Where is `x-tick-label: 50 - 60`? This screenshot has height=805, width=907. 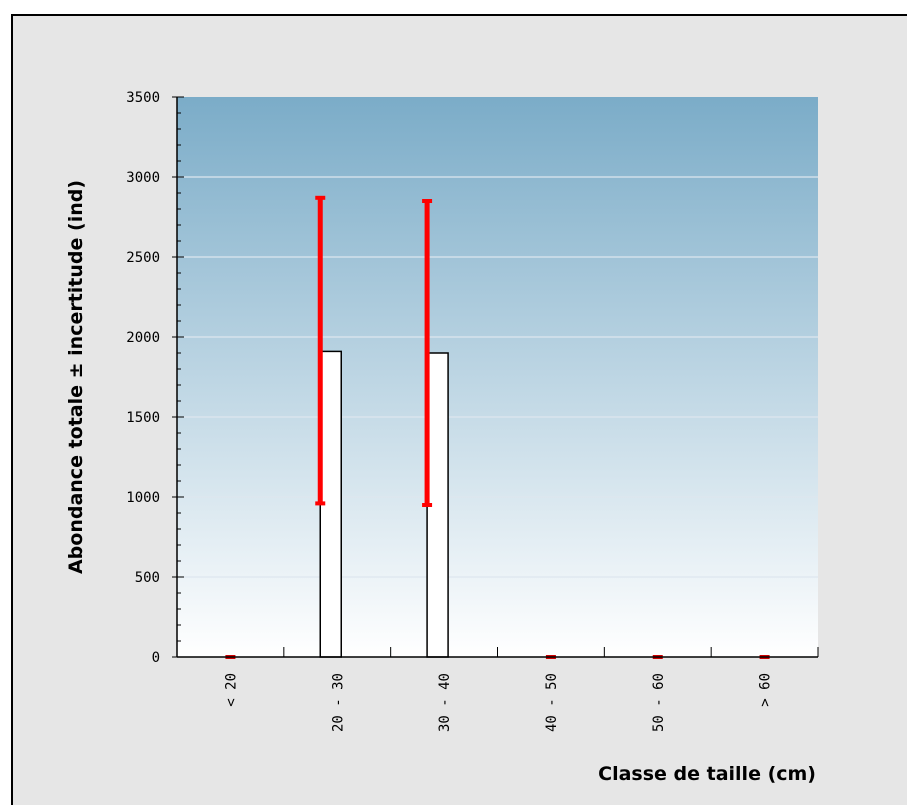
x-tick-label: 50 - 60 is located at coordinates (659, 702).